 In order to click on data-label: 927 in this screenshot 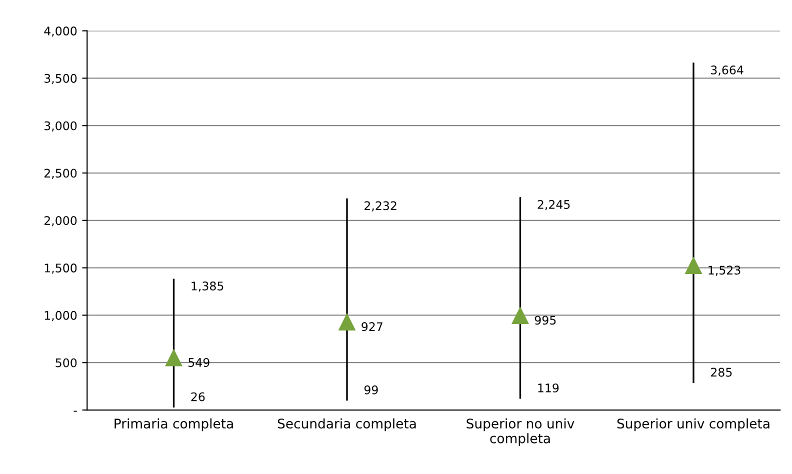, I will do `click(372, 327)`.